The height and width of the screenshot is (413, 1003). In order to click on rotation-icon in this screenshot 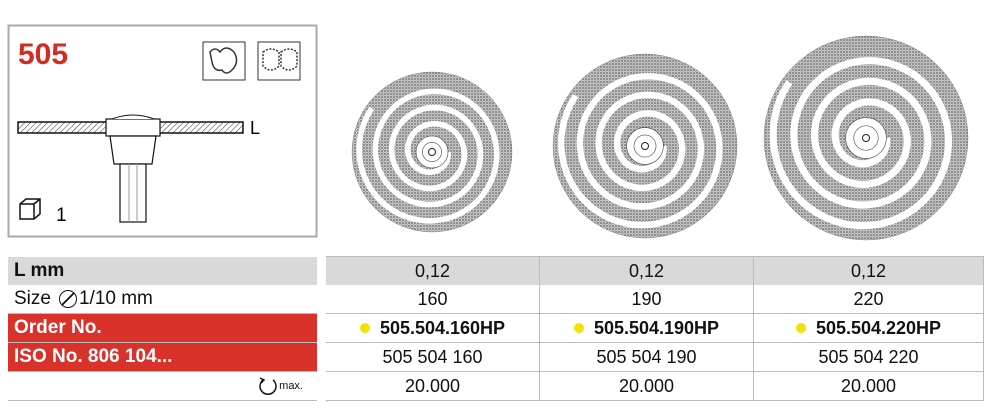, I will do `click(268, 386)`.